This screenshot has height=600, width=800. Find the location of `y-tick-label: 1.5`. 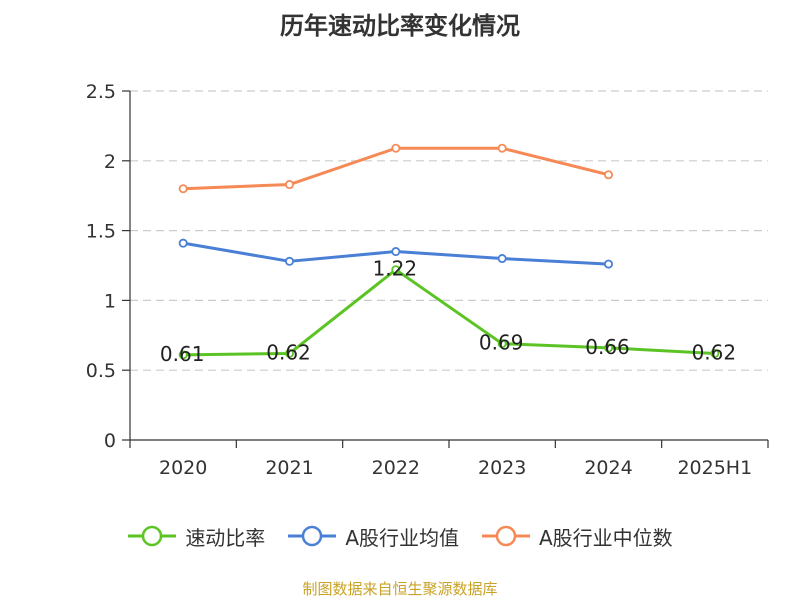

y-tick-label: 1.5 is located at coordinates (101, 232).